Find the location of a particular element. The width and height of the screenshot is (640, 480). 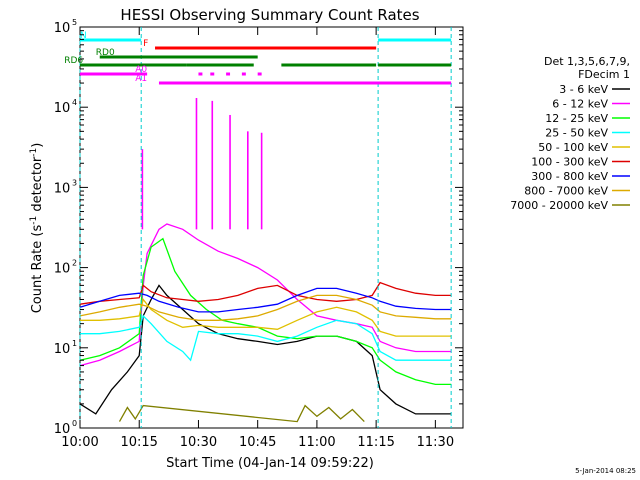

y-axis-label-part-1: -1 is located at coordinates (34, 220).